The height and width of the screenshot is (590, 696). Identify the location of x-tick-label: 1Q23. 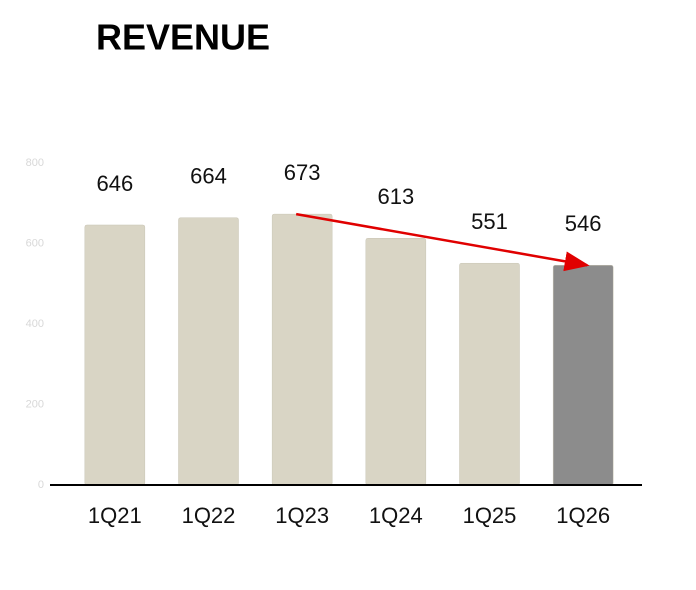
(302, 515).